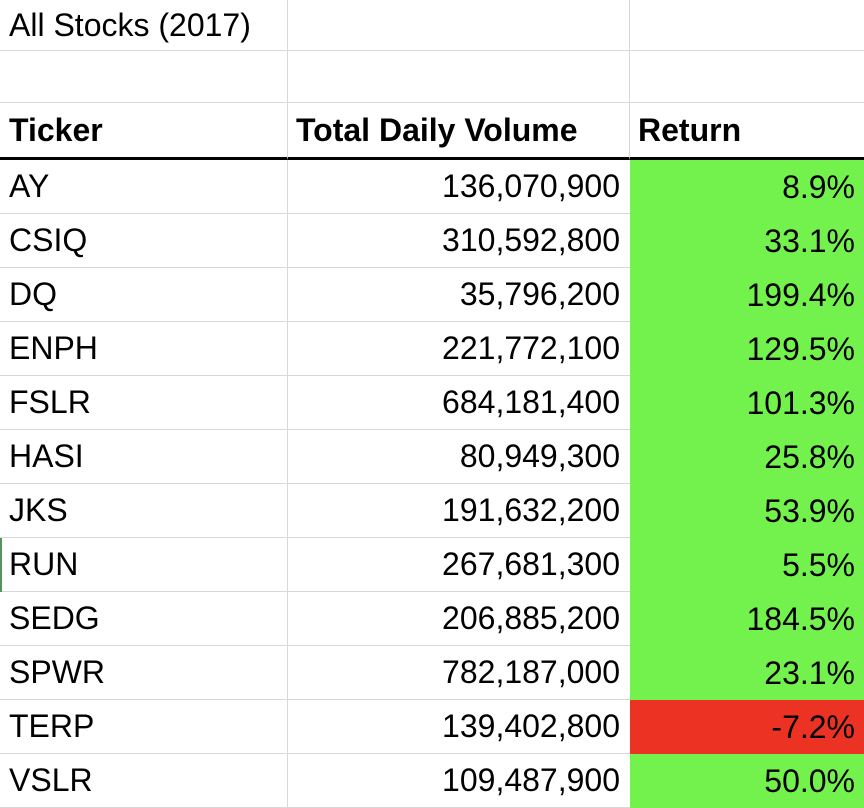 Image resolution: width=864 pixels, height=808 pixels. I want to click on table-row: HASI 80,949,300 25.8%, so click(432, 457).